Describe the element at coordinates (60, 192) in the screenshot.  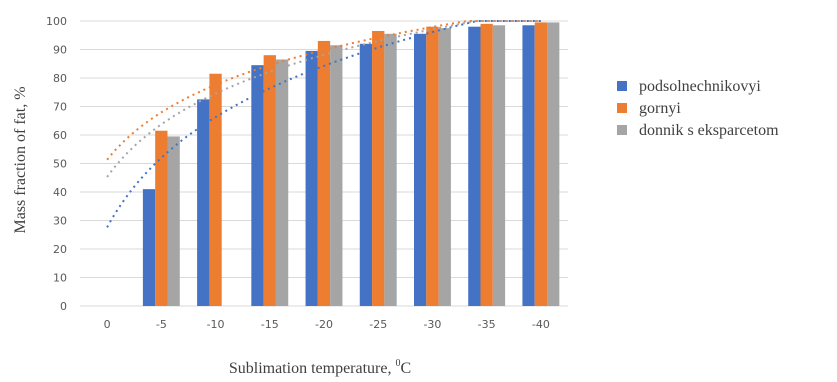
I see `y-tick-label: 40` at that location.